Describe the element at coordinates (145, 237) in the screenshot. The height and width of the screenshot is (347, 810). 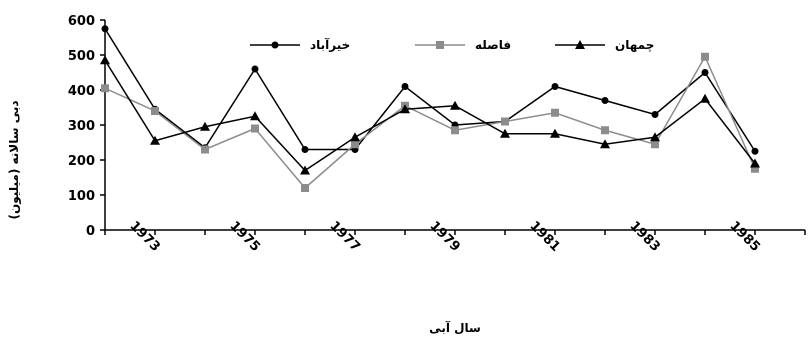
I see `x-tick-label: 1973` at that location.